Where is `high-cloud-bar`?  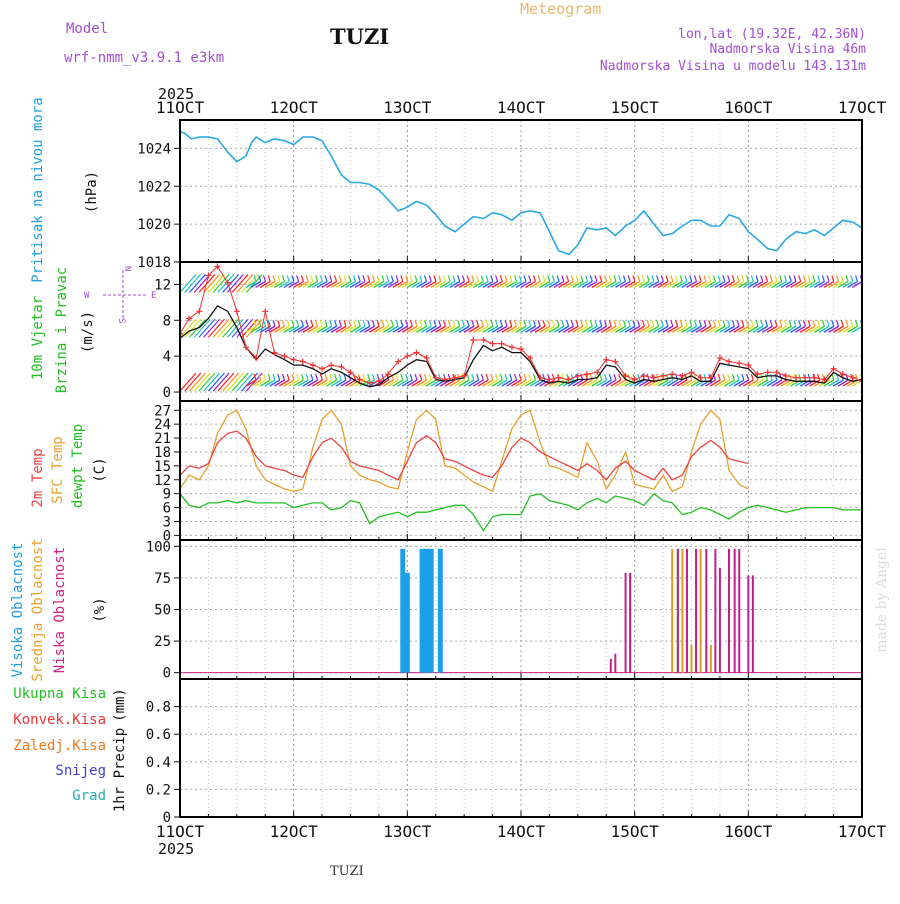 high-cloud-bar is located at coordinates (431, 610).